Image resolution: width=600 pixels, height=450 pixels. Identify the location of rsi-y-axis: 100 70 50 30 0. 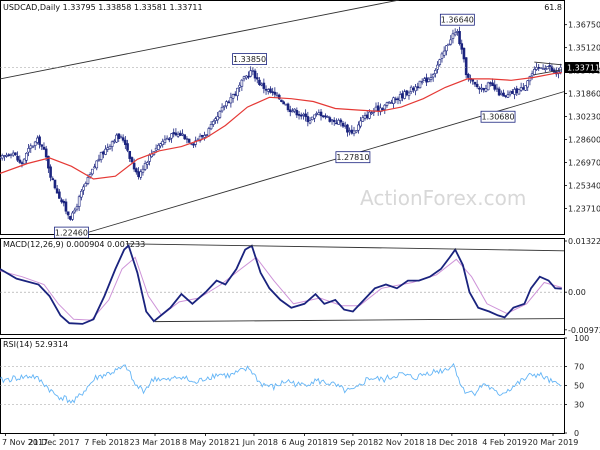
(576, 386).